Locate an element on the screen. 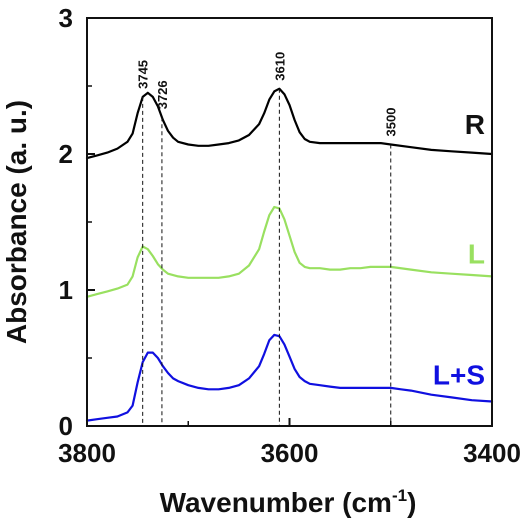 This screenshot has width=532, height=529. x-tick-label: 3800 is located at coordinates (87, 453).